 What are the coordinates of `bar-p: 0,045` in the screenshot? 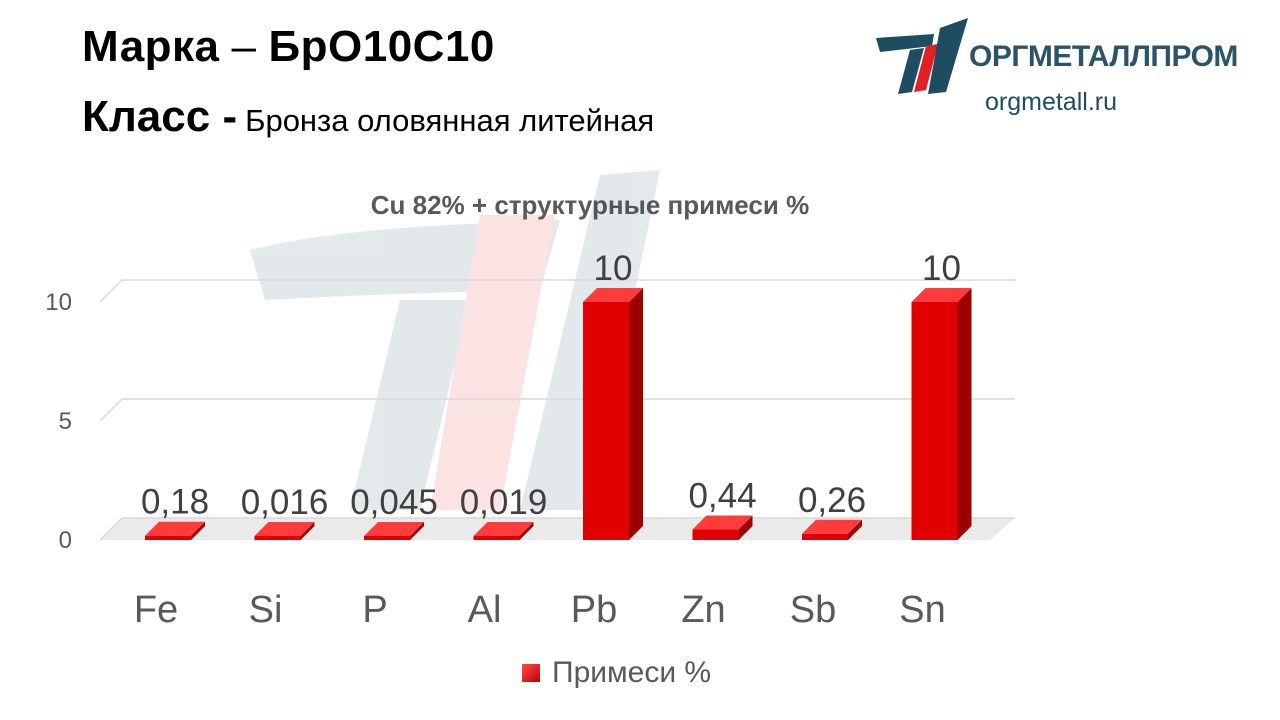 It's located at (394, 511).